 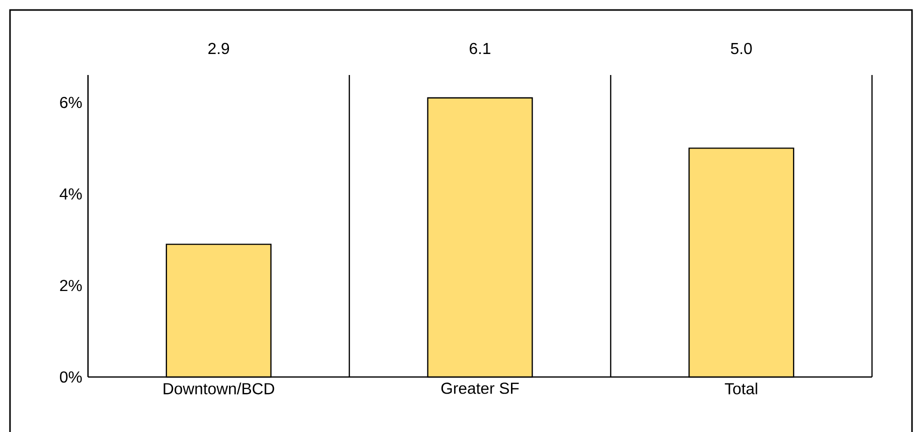 What do you see at coordinates (218, 48) in the screenshot?
I see `data-label: 2.9` at bounding box center [218, 48].